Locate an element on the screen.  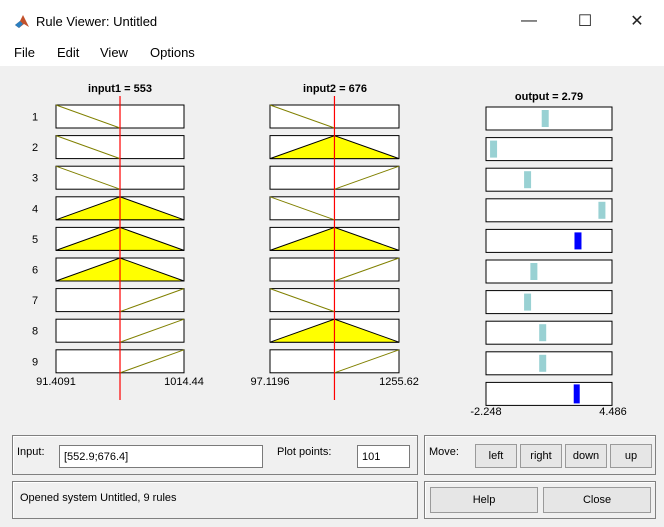
input1-min-label: 91.4091 is located at coordinates (56, 382).